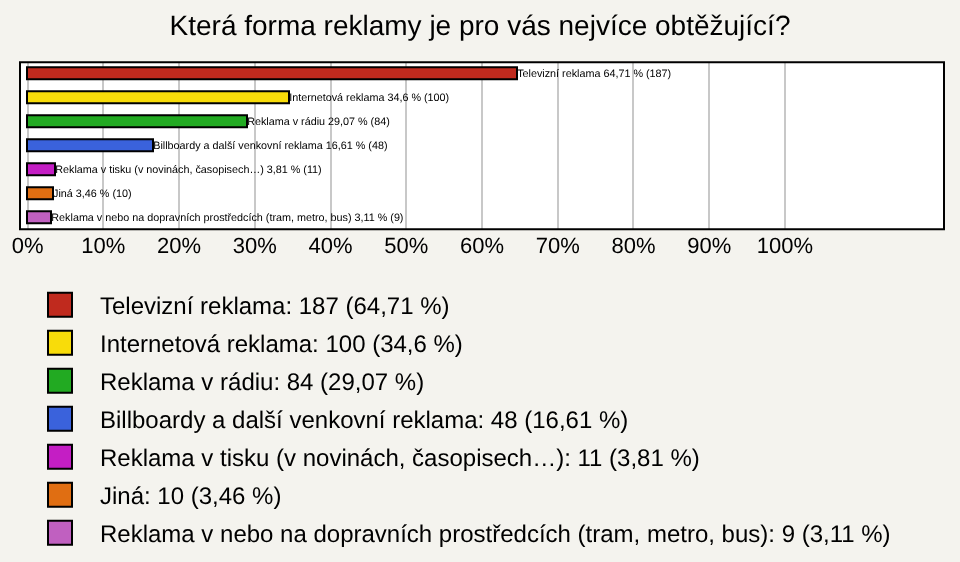  What do you see at coordinates (633, 247) in the screenshot?
I see `x-tick-label: 80%` at bounding box center [633, 247].